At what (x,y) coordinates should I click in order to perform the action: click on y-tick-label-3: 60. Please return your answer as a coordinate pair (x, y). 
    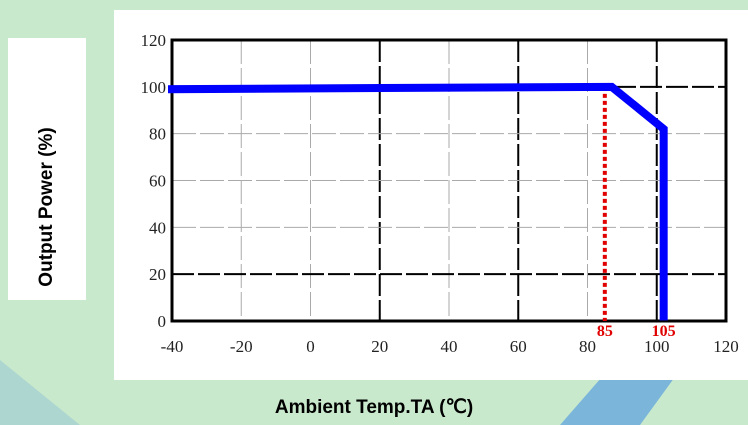
    Looking at the image, I should click on (157, 181).